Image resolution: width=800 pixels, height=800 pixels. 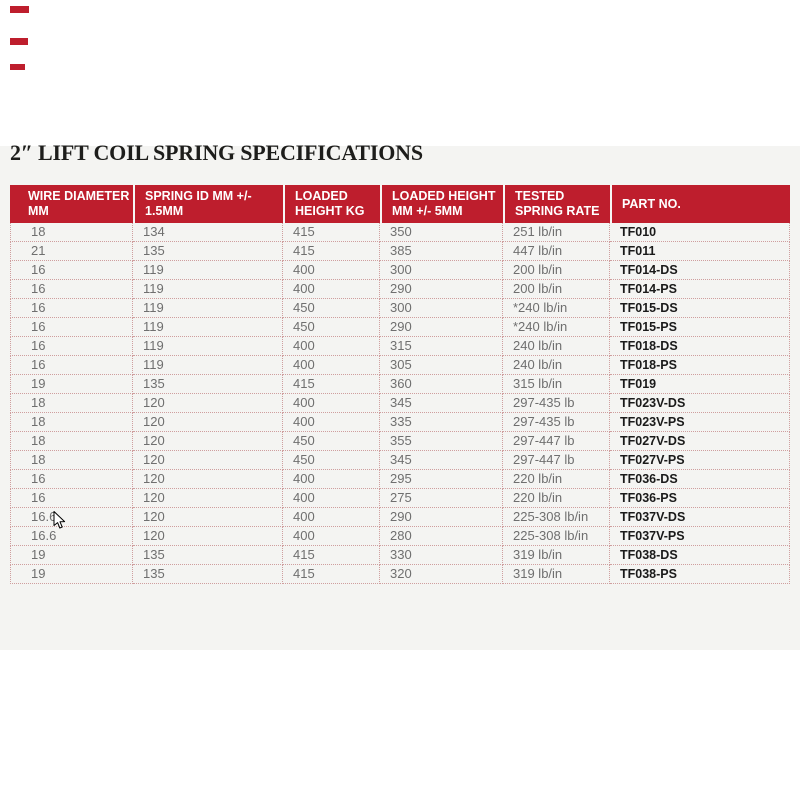 What do you see at coordinates (700, 536) in the screenshot?
I see `part-no-cell: TF037V-PS` at bounding box center [700, 536].